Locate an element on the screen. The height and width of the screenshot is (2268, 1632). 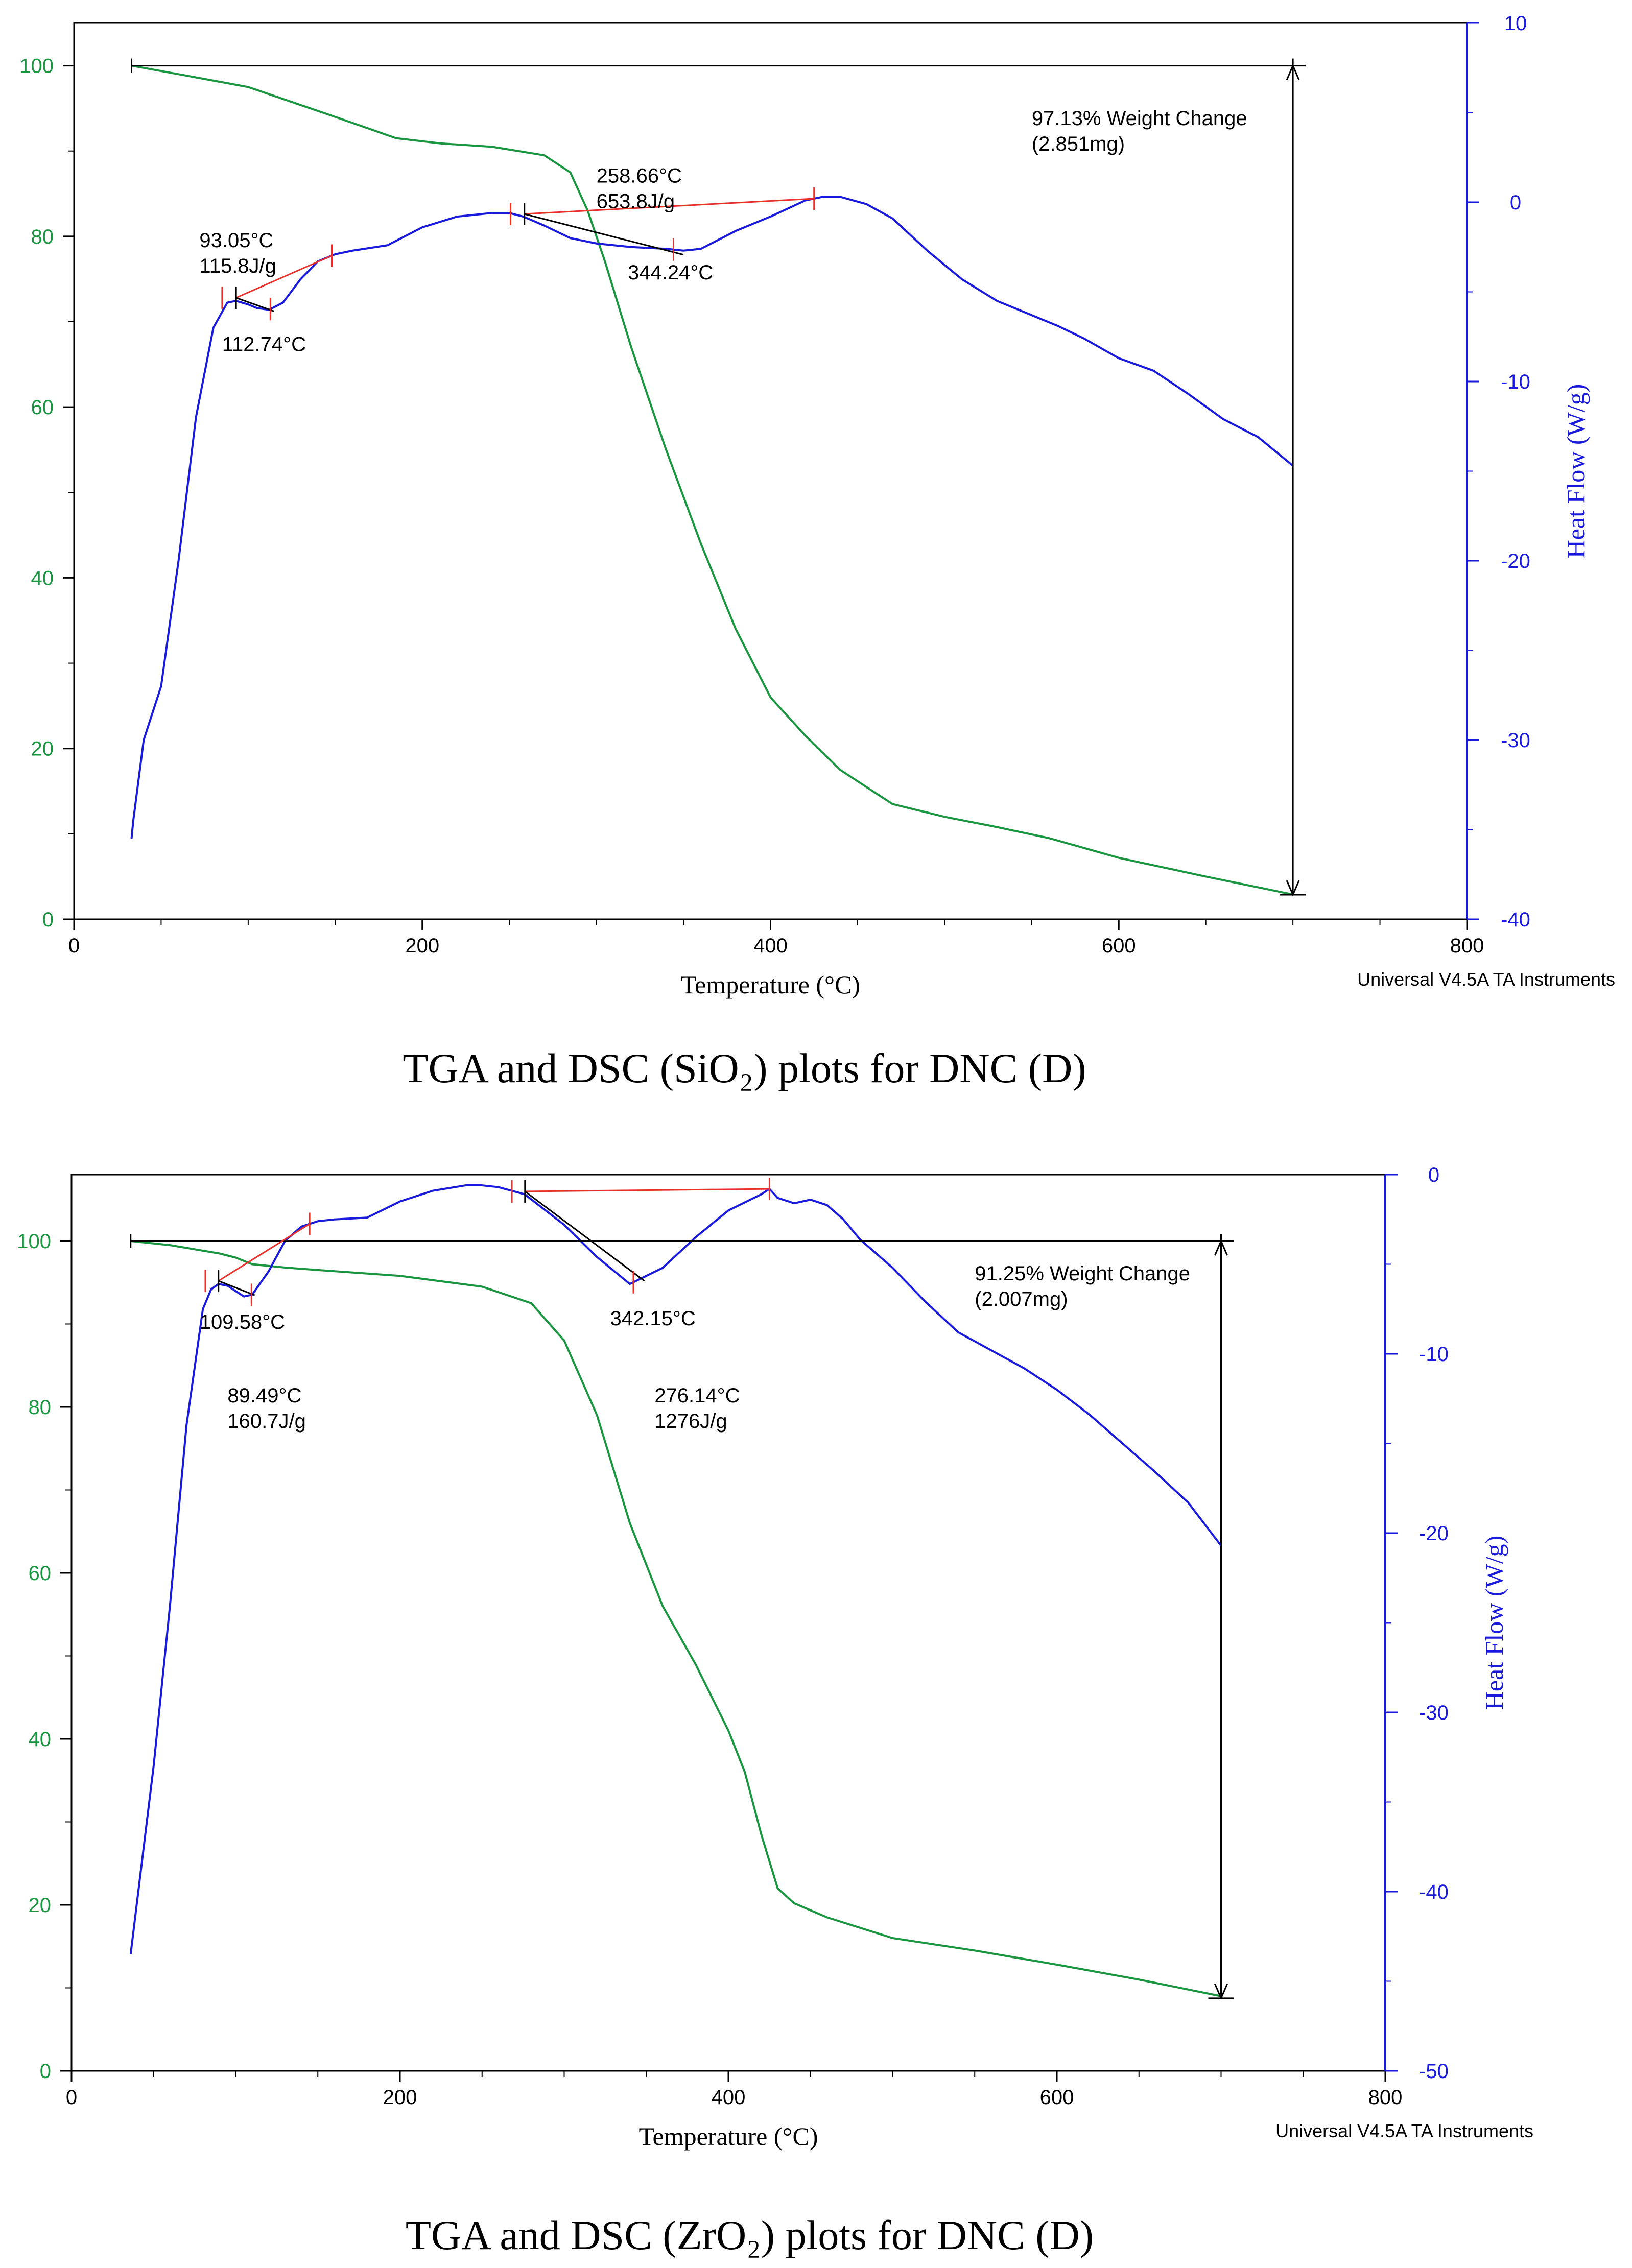
annotation-label: 97.13% Weight Change is located at coordinates (1139, 118).